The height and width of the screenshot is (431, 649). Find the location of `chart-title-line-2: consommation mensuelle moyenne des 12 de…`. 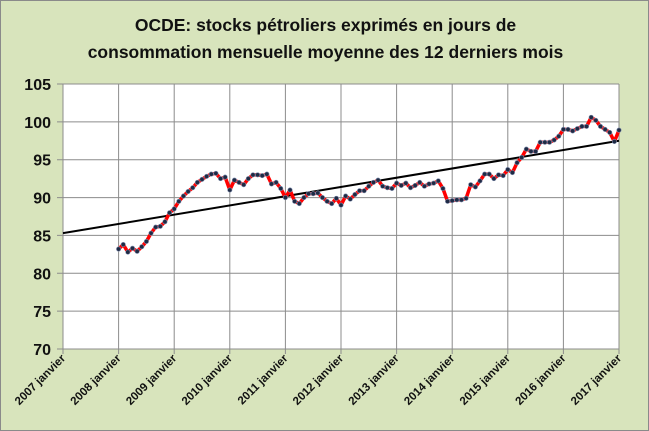

chart-title-line-2: consommation mensuelle moyenne des 12 de… is located at coordinates (325, 52).